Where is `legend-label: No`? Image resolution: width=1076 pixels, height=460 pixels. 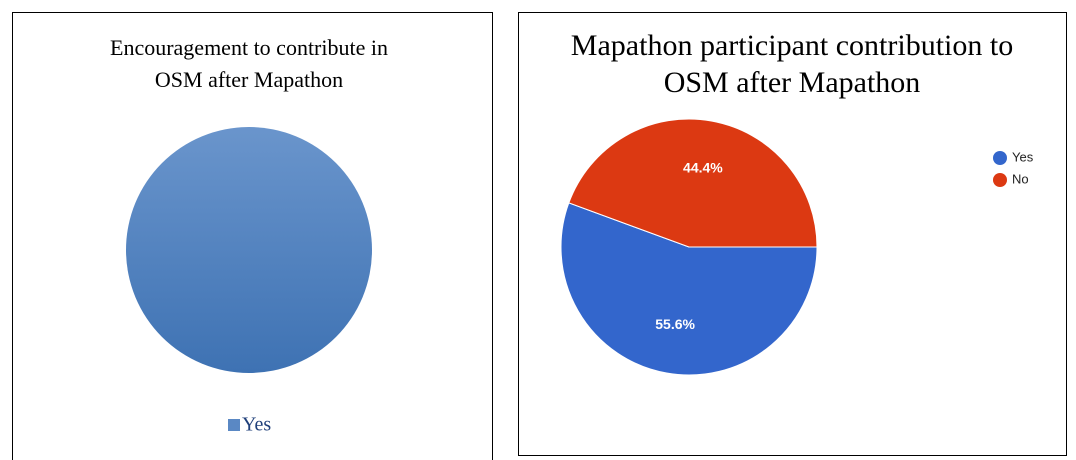
legend-label: No is located at coordinates (1020, 178).